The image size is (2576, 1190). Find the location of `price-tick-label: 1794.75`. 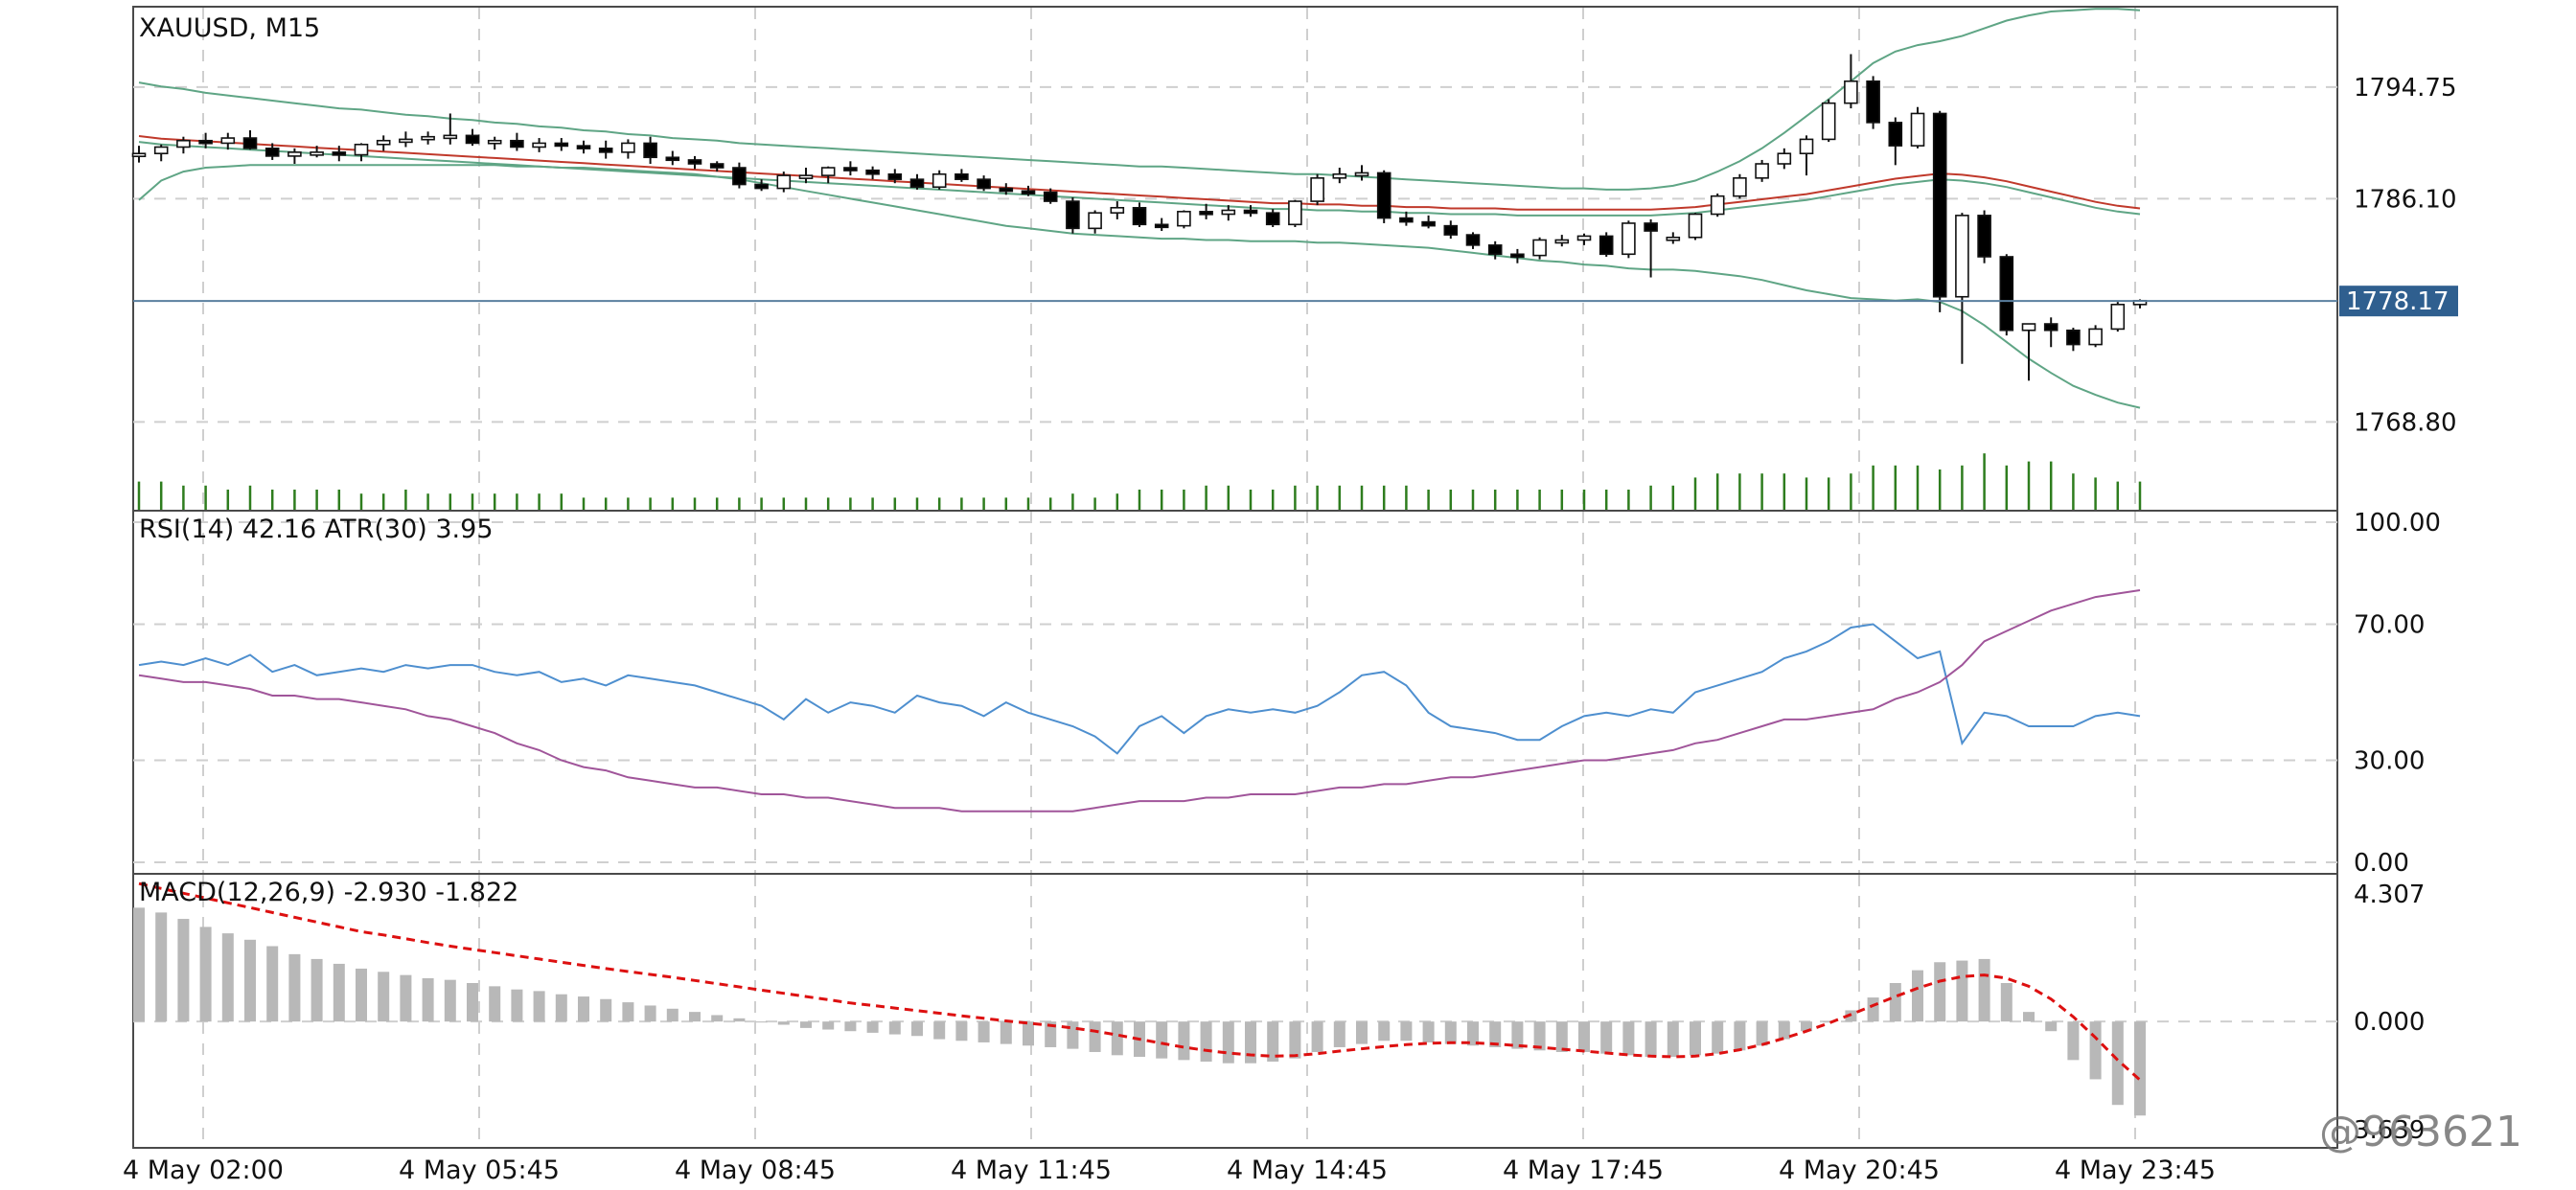

price-tick-label: 1794.75 is located at coordinates (2405, 89).